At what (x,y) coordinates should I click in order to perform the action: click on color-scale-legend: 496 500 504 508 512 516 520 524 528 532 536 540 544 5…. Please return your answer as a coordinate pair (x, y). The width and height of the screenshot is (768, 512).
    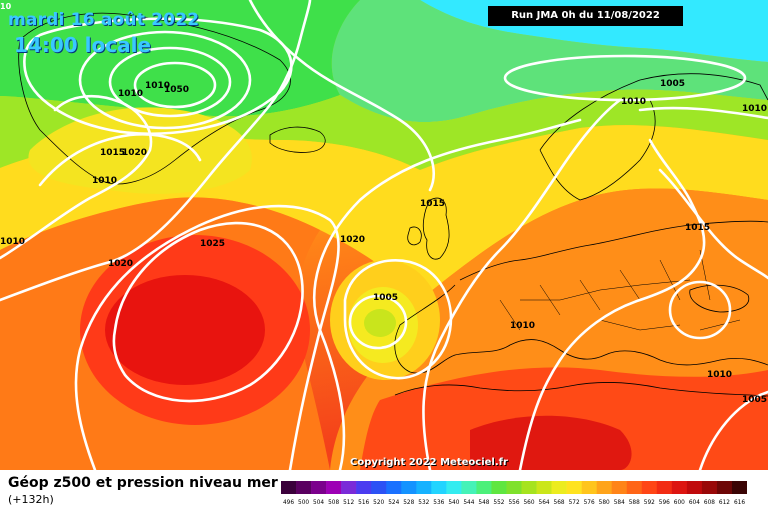
    Looking at the image, I should click on (514, 493).